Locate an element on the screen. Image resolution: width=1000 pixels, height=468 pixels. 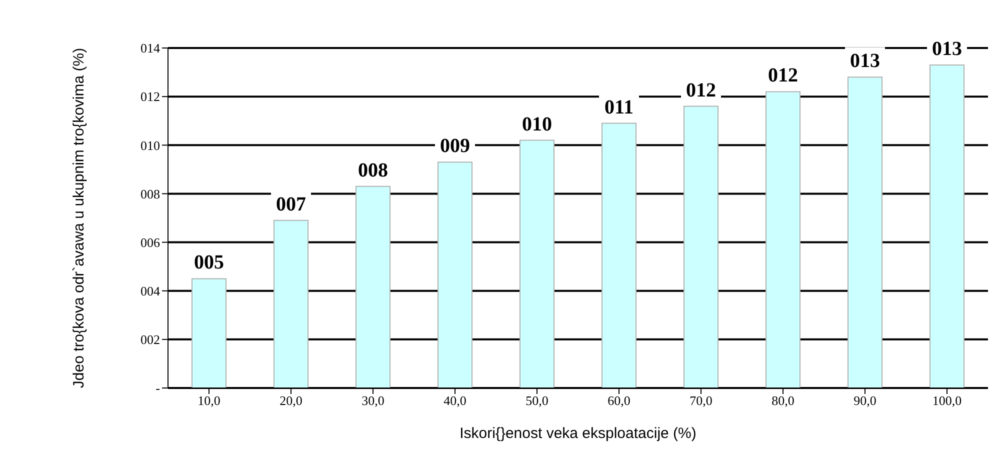
y-tick-label: 004 is located at coordinates (150, 290).